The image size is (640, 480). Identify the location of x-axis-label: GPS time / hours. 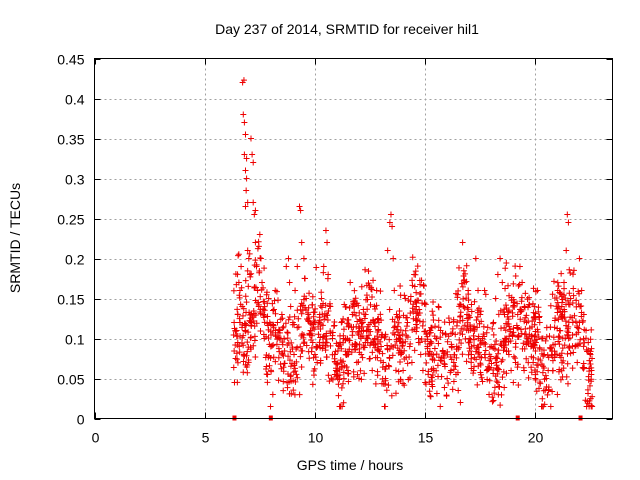
(350, 465).